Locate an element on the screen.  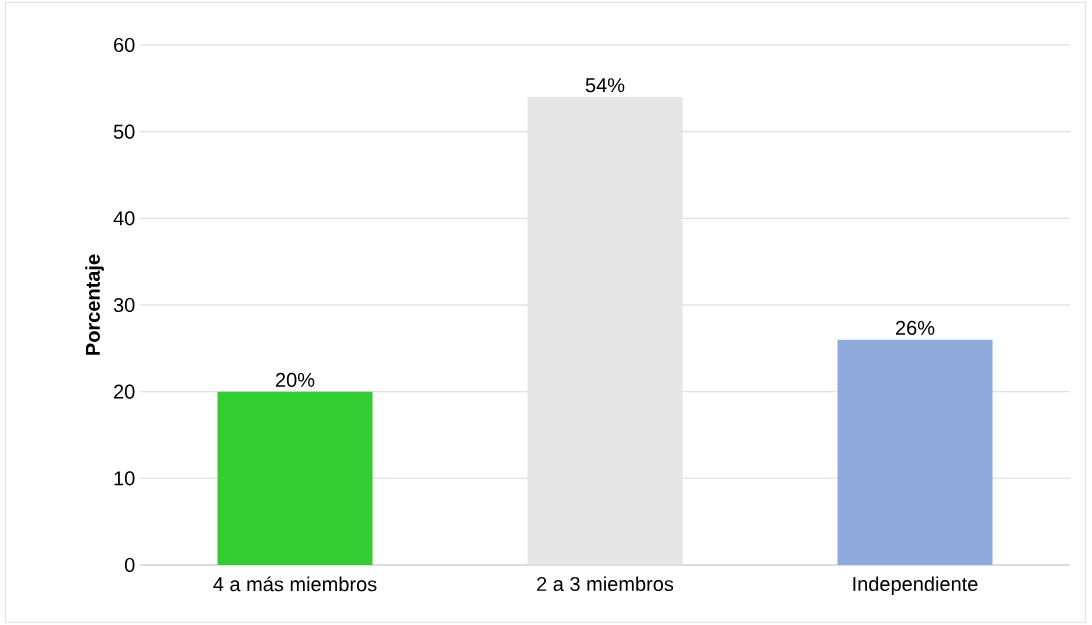
y-tick-label: 0 is located at coordinates (129, 565).